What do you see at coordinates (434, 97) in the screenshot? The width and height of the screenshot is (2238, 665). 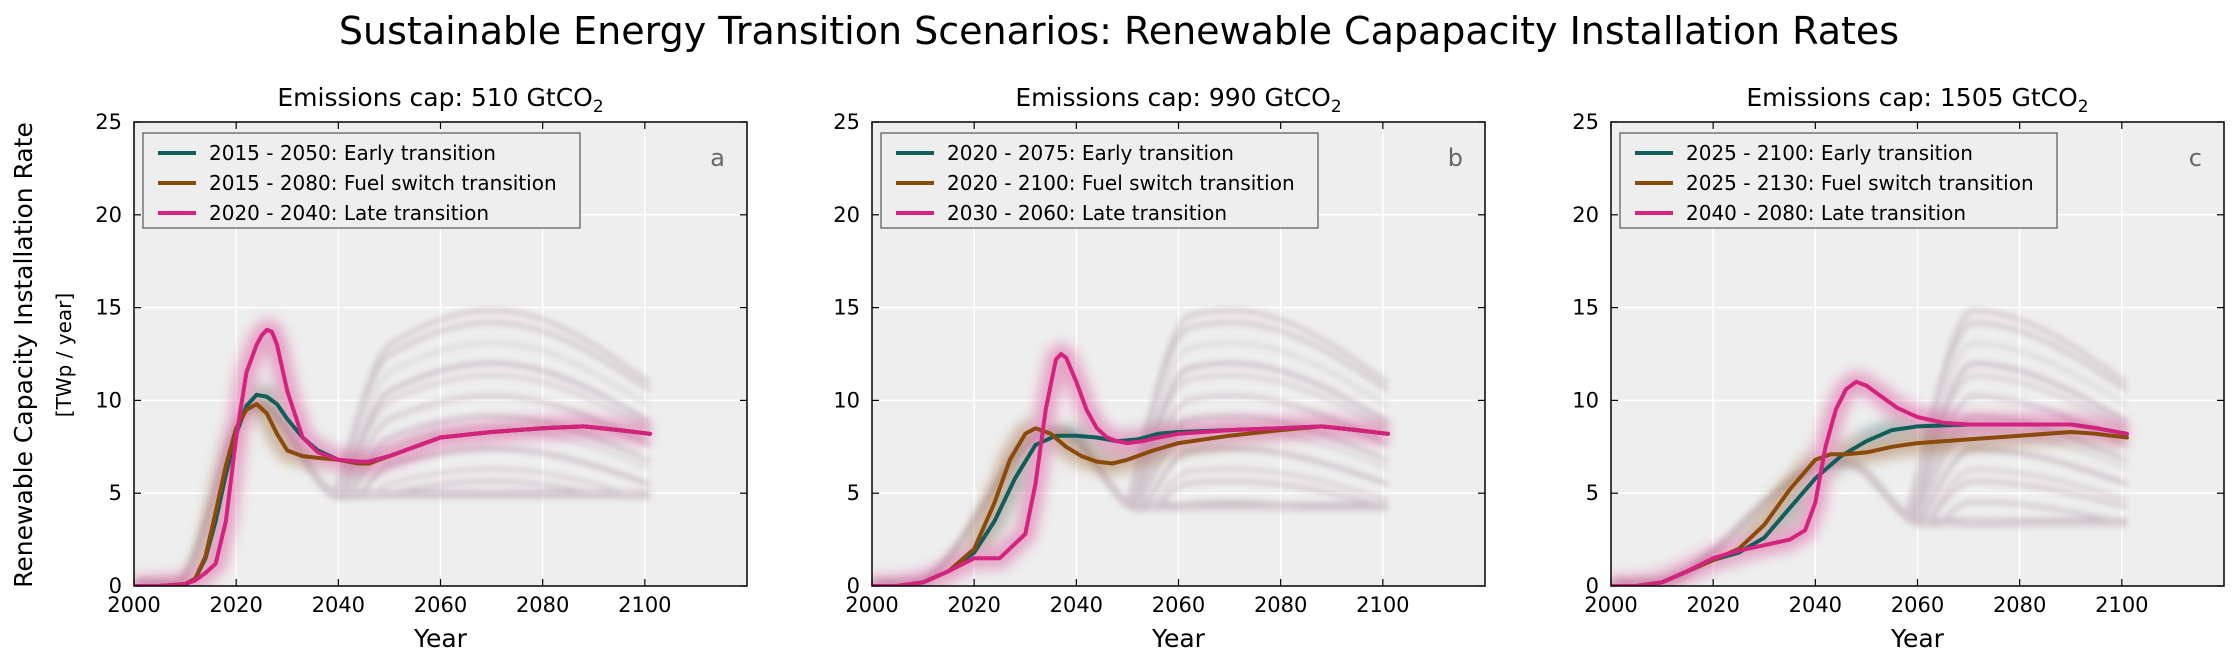 I see `panel-title-text: Emissions cap: 510 GtCO` at bounding box center [434, 97].